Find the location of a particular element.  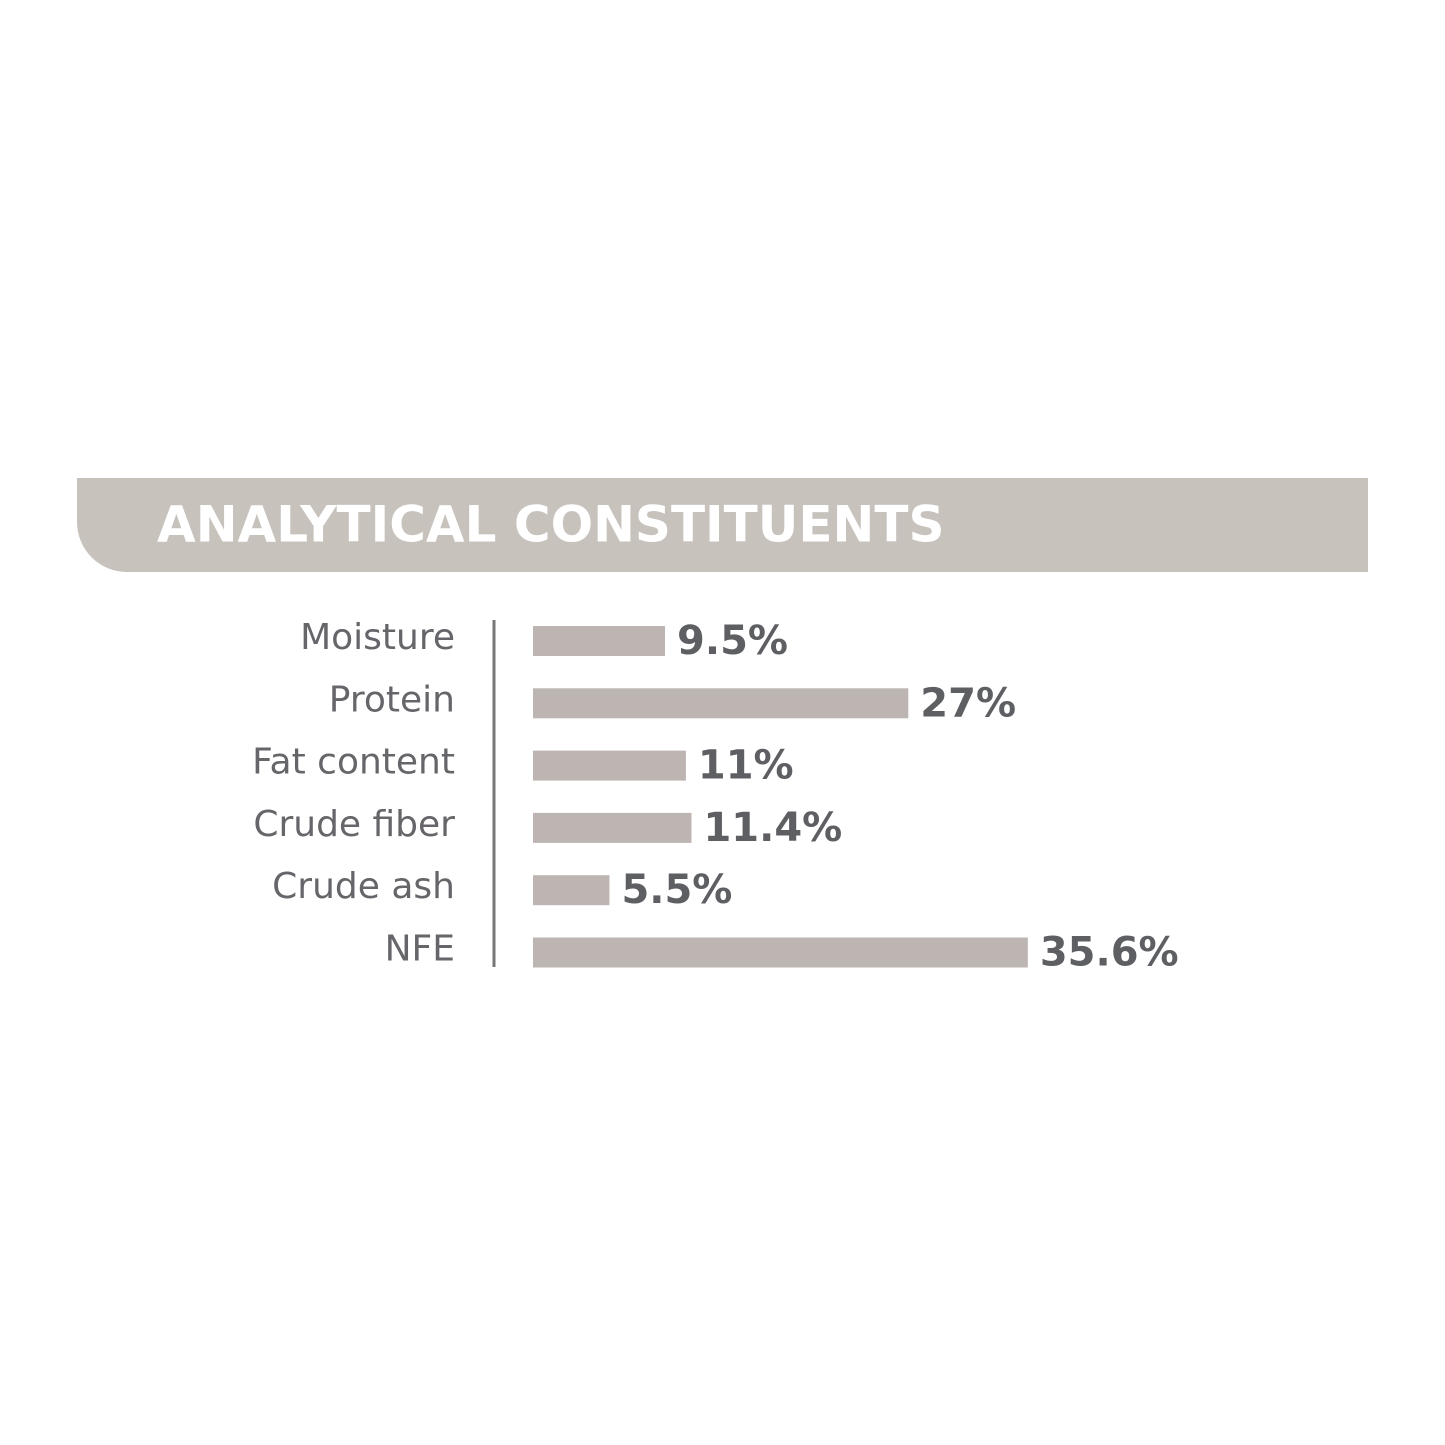

value-label: 11% is located at coordinates (746, 766).